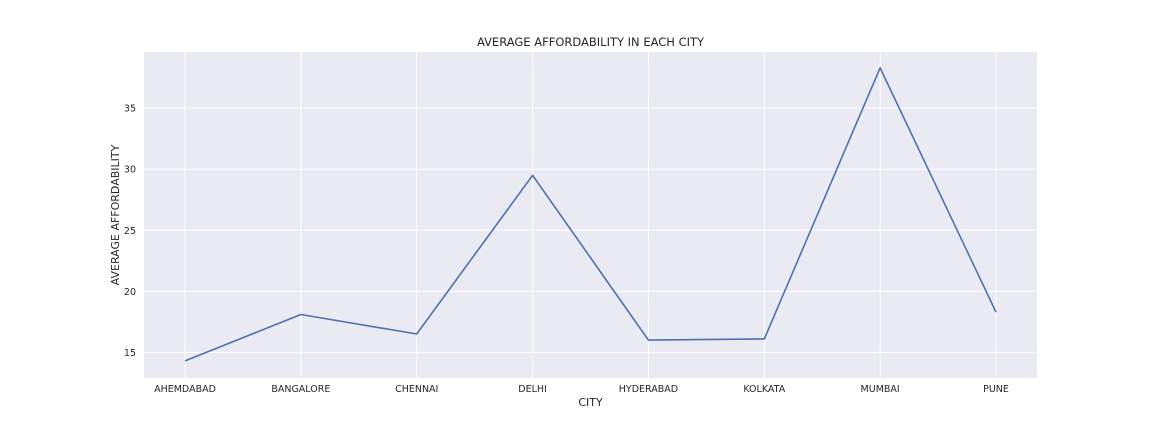 This screenshot has height=432, width=1152. I want to click on x-tick-label: BANGALORE, so click(300, 389).